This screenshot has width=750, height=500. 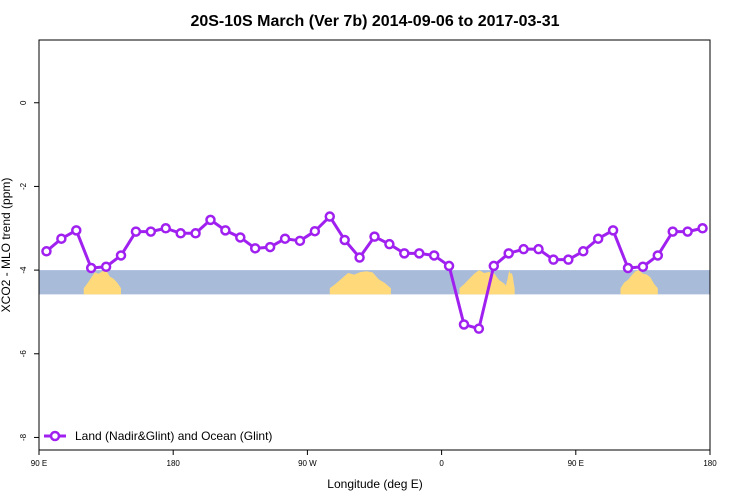 What do you see at coordinates (23, 437) in the screenshot?
I see `y-tick-label: -8` at bounding box center [23, 437].